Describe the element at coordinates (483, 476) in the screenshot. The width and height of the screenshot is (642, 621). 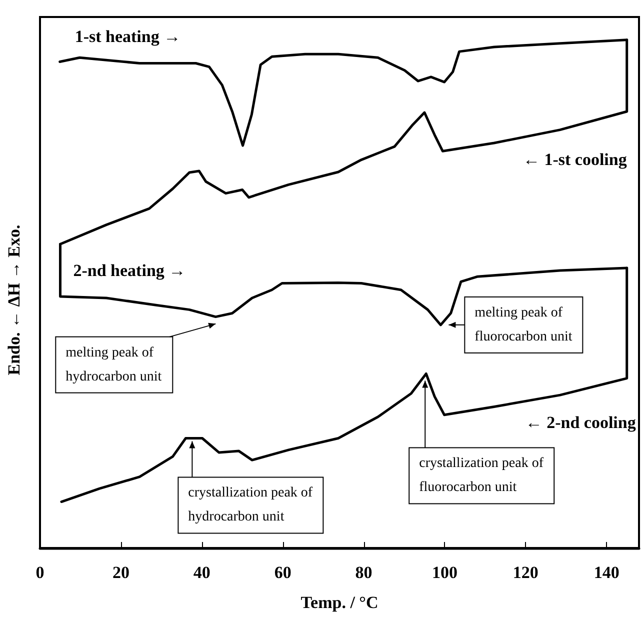
I see `annotation: crystallization peak of fluorocarbon unit` at that location.